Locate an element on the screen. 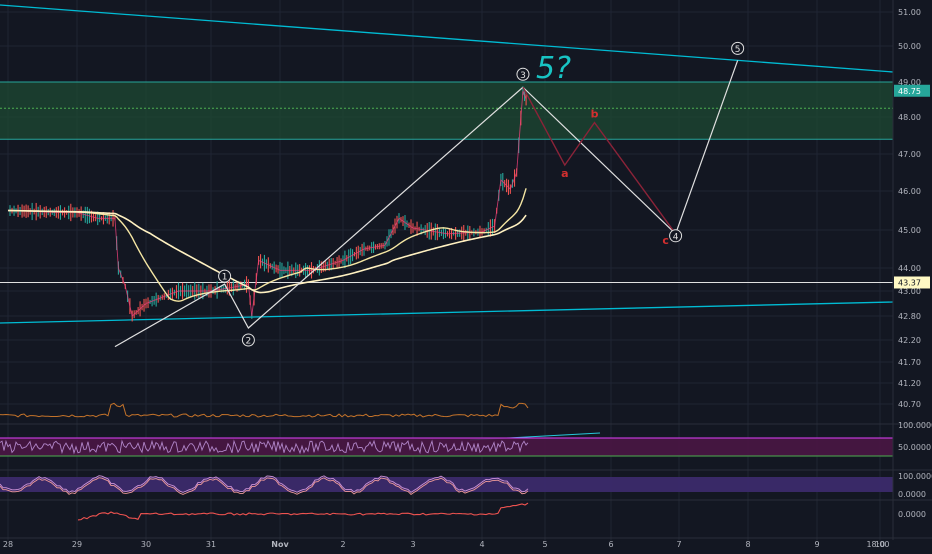 The height and width of the screenshot is (554, 932). stoch-d-line is located at coordinates (264, 486).